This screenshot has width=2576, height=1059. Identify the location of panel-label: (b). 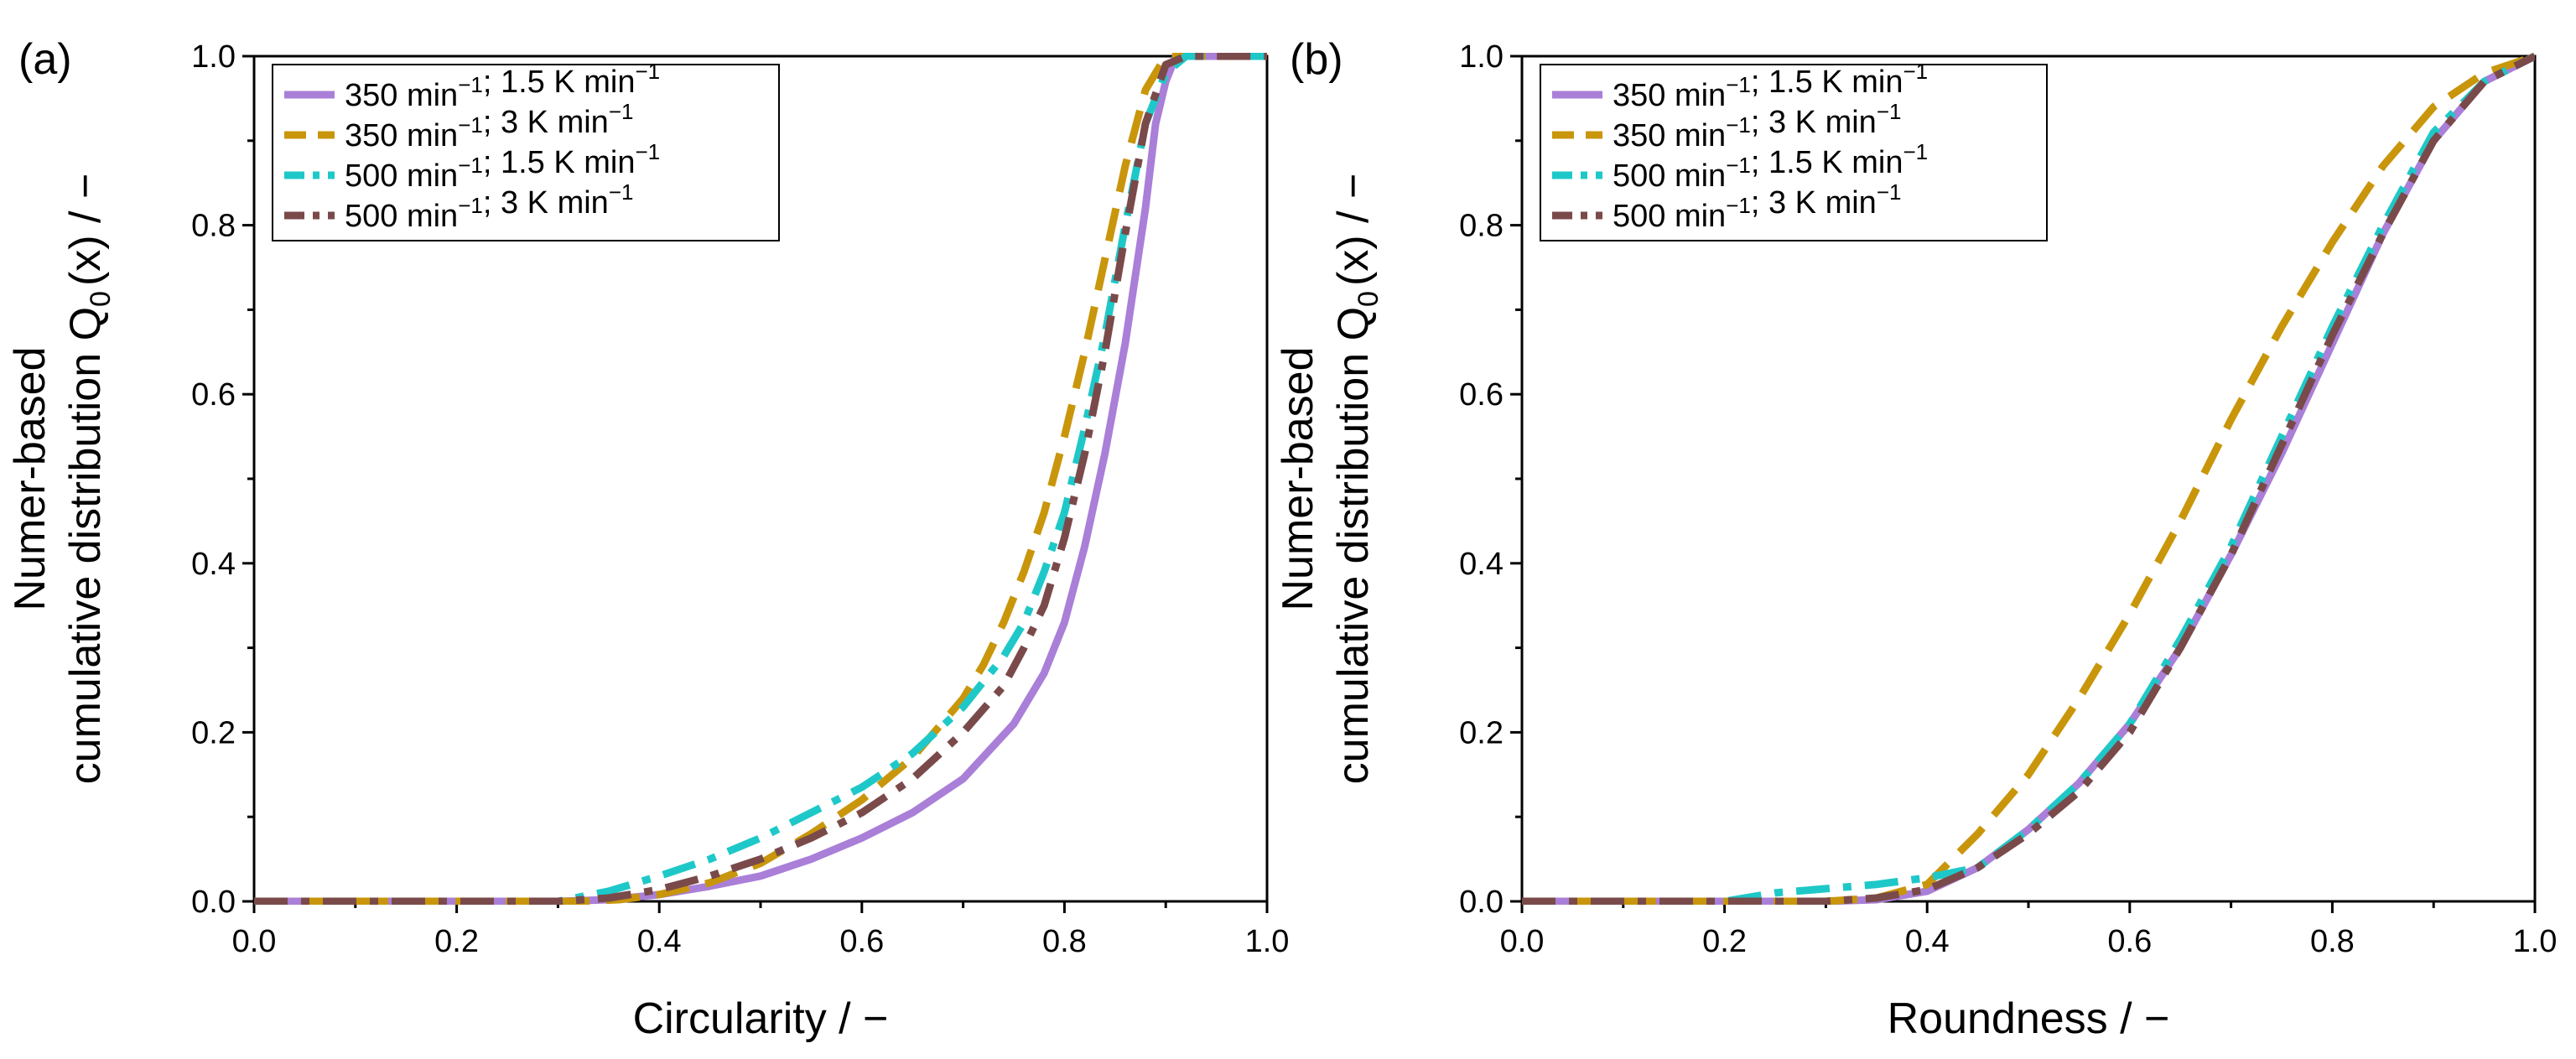
(1316, 59).